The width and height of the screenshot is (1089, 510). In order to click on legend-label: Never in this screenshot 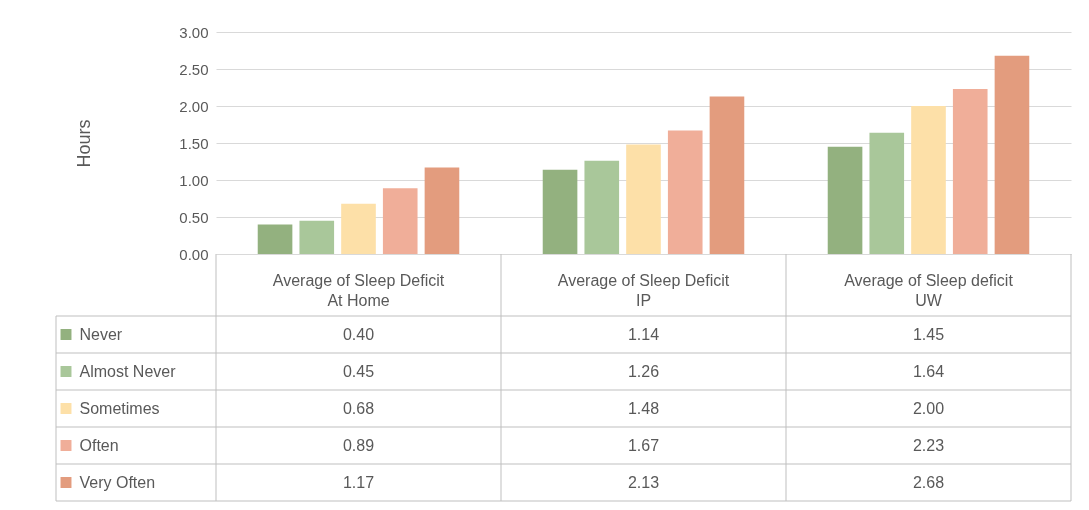, I will do `click(101, 334)`.